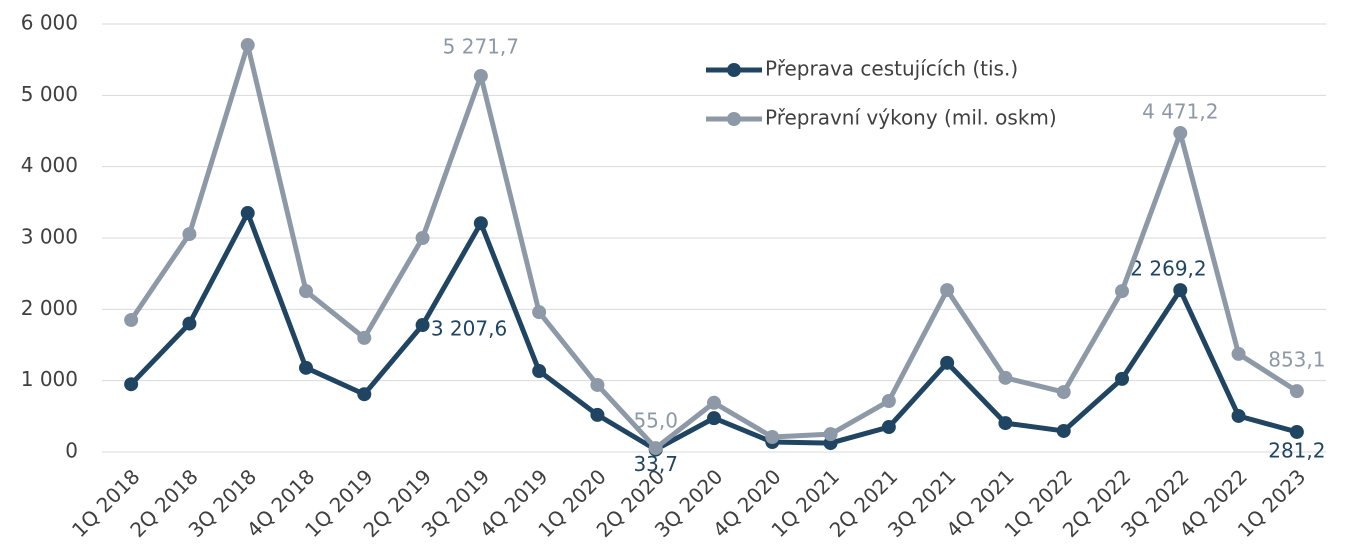 This screenshot has width=1362, height=549. I want to click on y-tick-label: 3 000, so click(49, 237).